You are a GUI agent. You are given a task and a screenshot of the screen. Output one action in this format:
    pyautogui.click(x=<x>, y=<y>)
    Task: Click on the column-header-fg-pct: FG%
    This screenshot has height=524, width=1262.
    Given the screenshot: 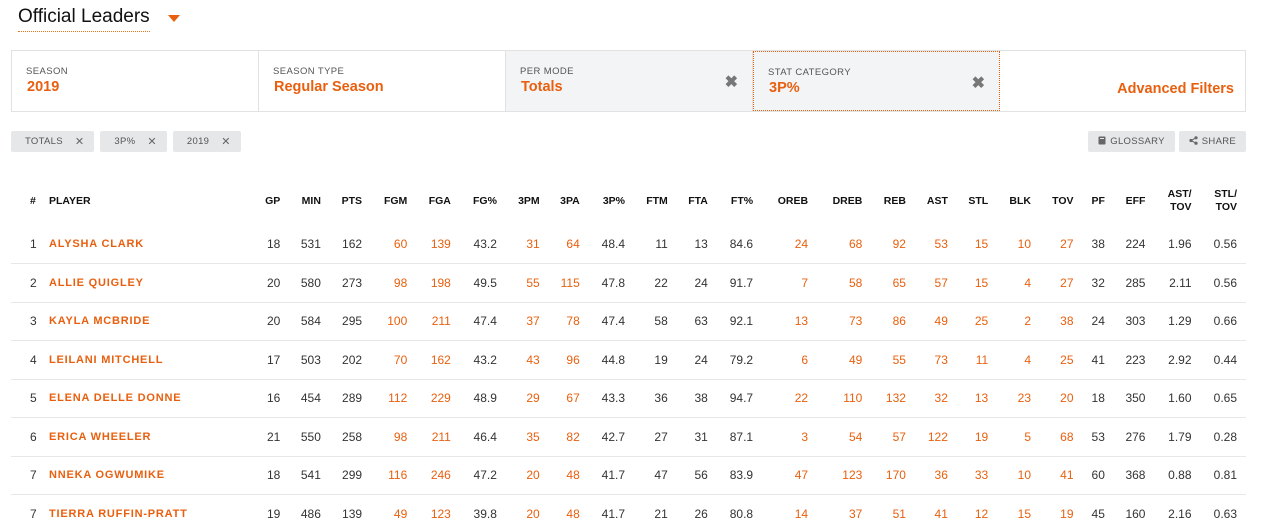 What is the action you would take?
    pyautogui.click(x=484, y=200)
    